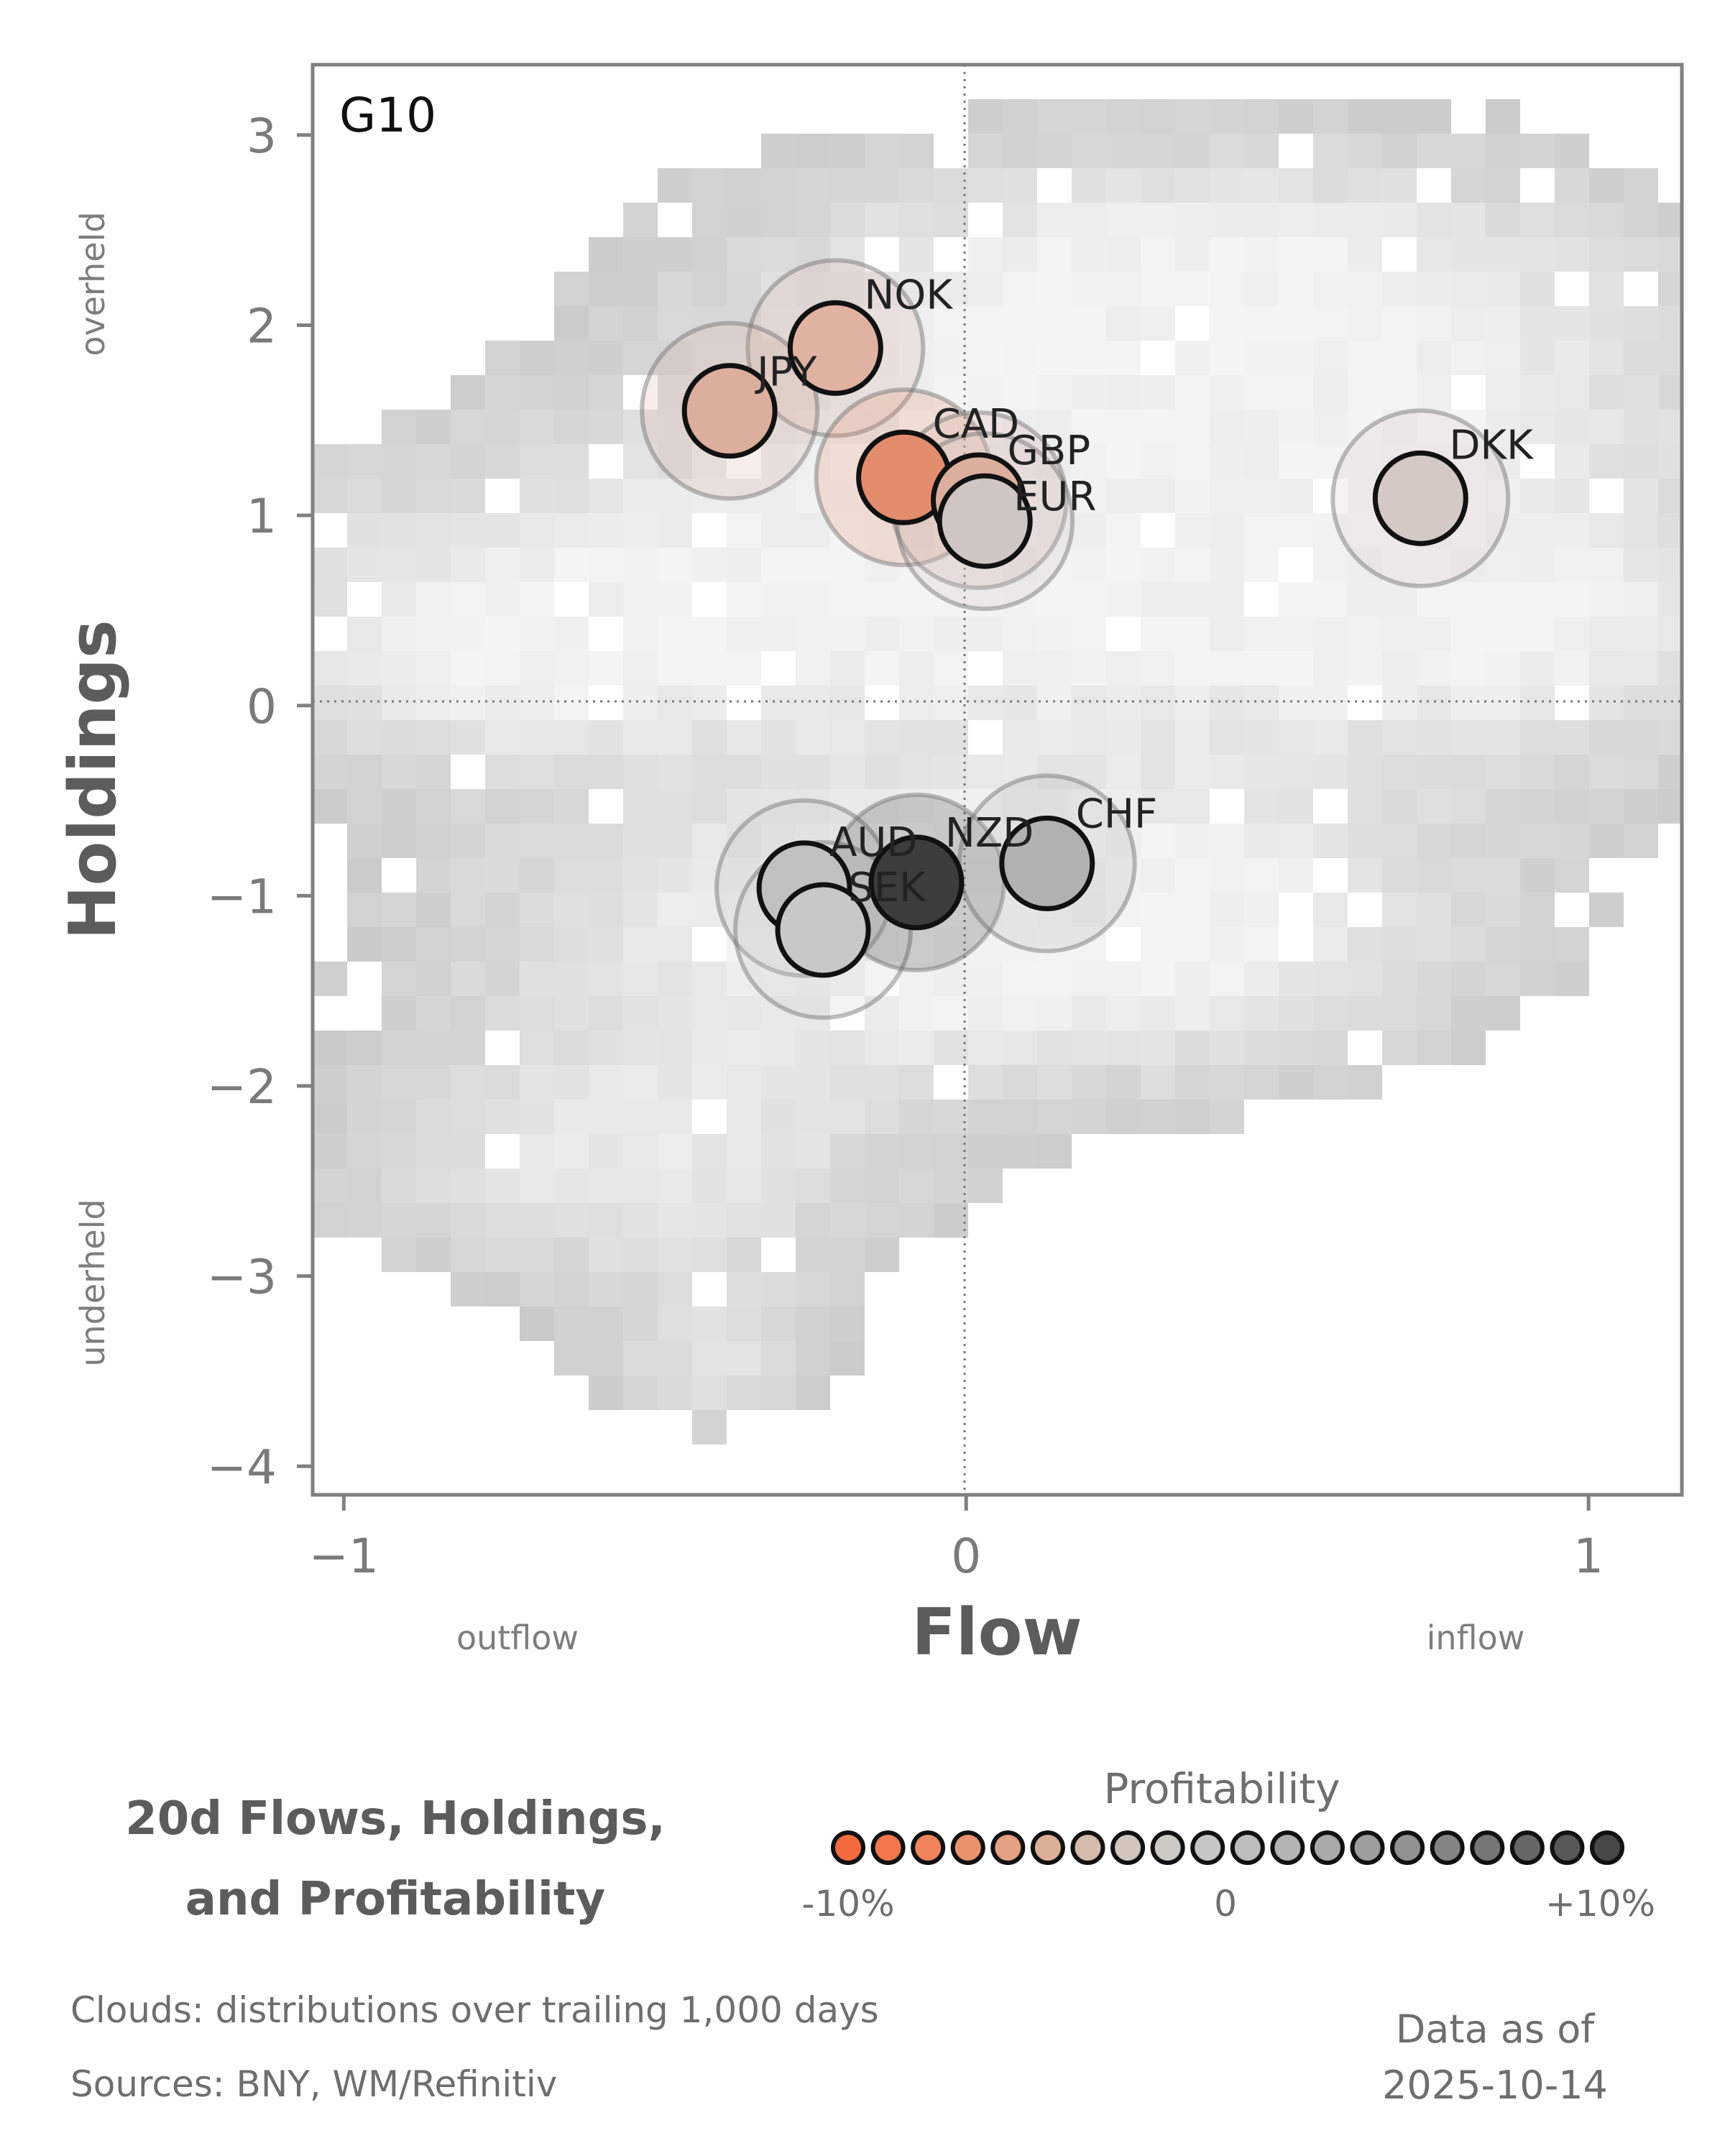  Describe the element at coordinates (242, 1467) in the screenshot. I see `y-tick-label: −4` at that location.